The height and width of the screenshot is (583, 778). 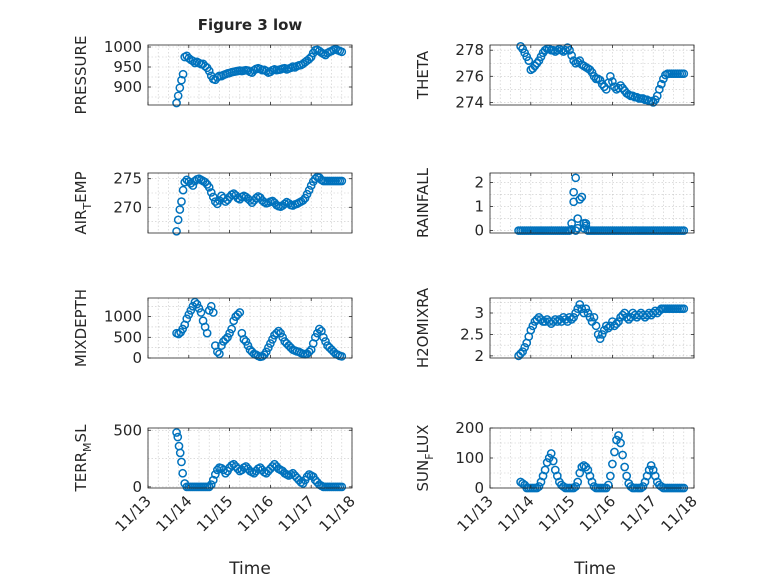 What do you see at coordinates (479, 183) in the screenshot?
I see `y-tick-label: 2` at bounding box center [479, 183].